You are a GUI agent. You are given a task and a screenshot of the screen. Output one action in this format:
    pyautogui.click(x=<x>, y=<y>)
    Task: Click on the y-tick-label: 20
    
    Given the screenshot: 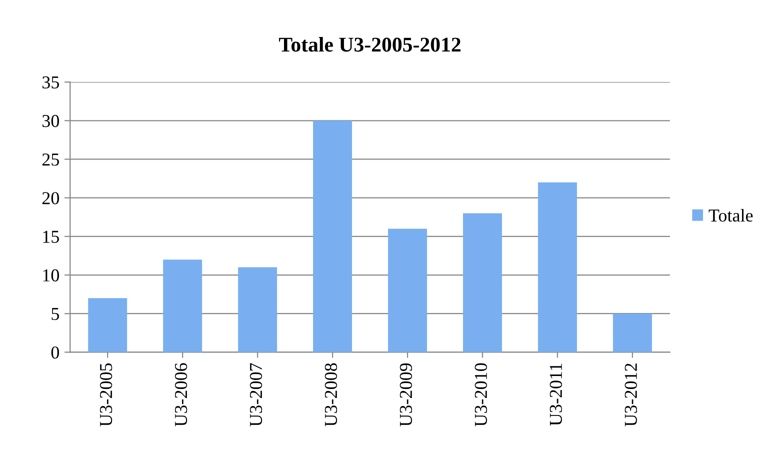 What is the action you would take?
    pyautogui.click(x=51, y=198)
    